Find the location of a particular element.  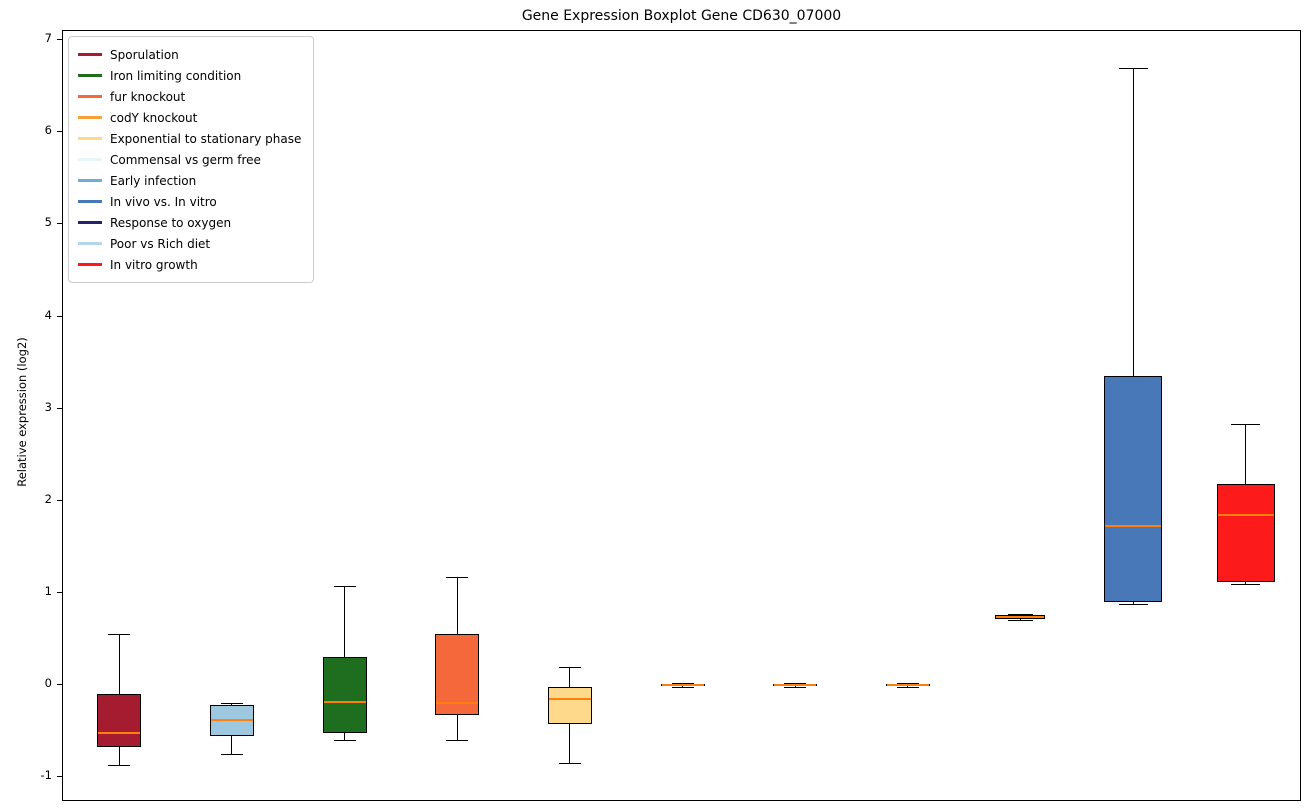

legend-item: Iron limiting condition is located at coordinates (189, 75).